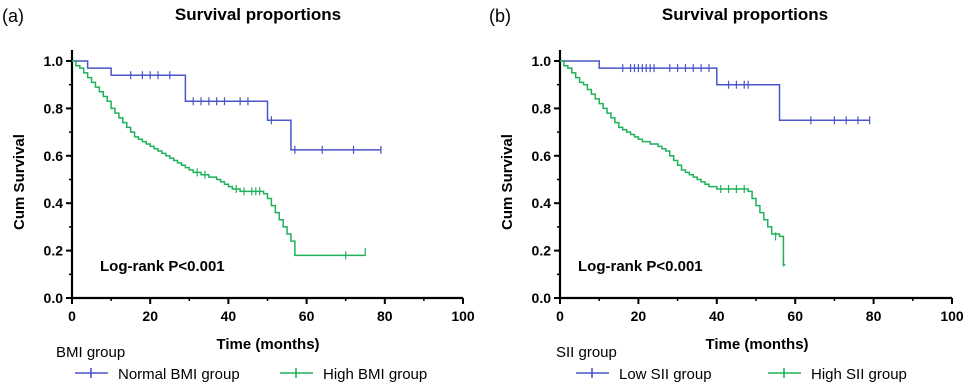 The height and width of the screenshot is (388, 973). I want to click on panel-a-ylabel: Cum Survival, so click(19, 182).